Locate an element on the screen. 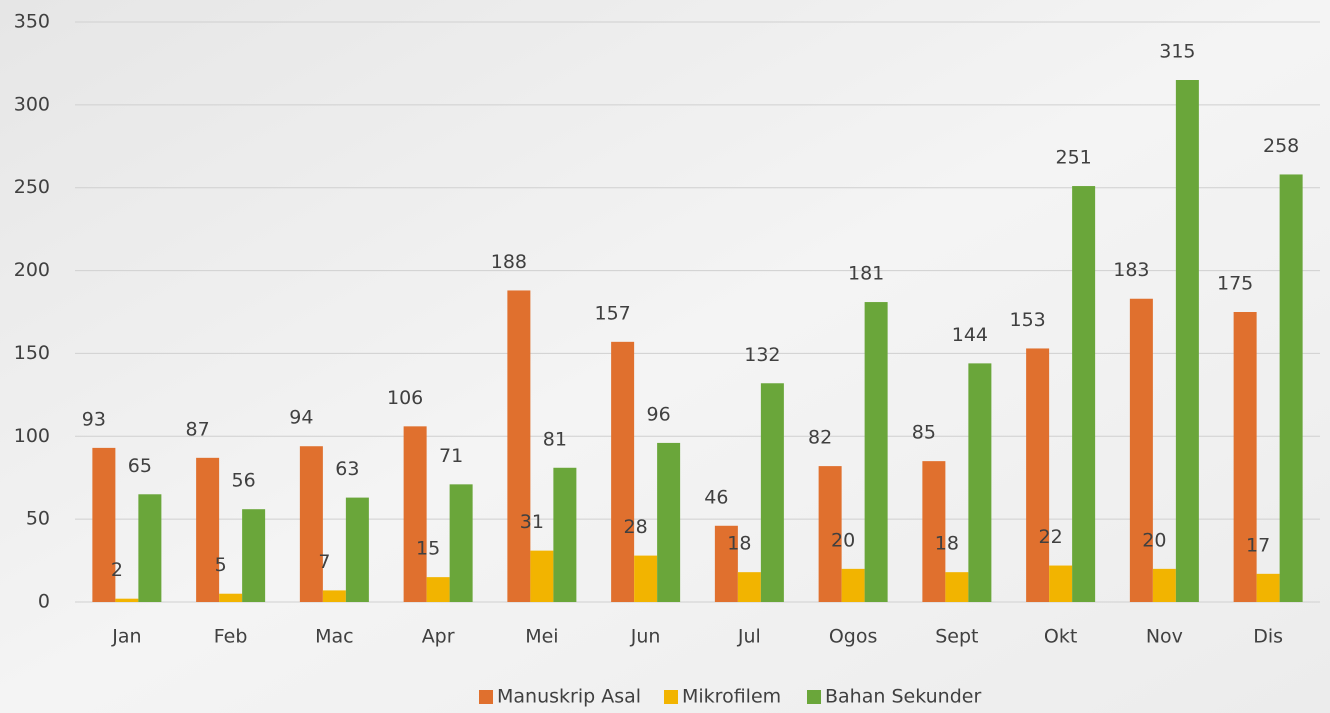 This screenshot has height=713, width=1330. data-label: 96 is located at coordinates (659, 414).